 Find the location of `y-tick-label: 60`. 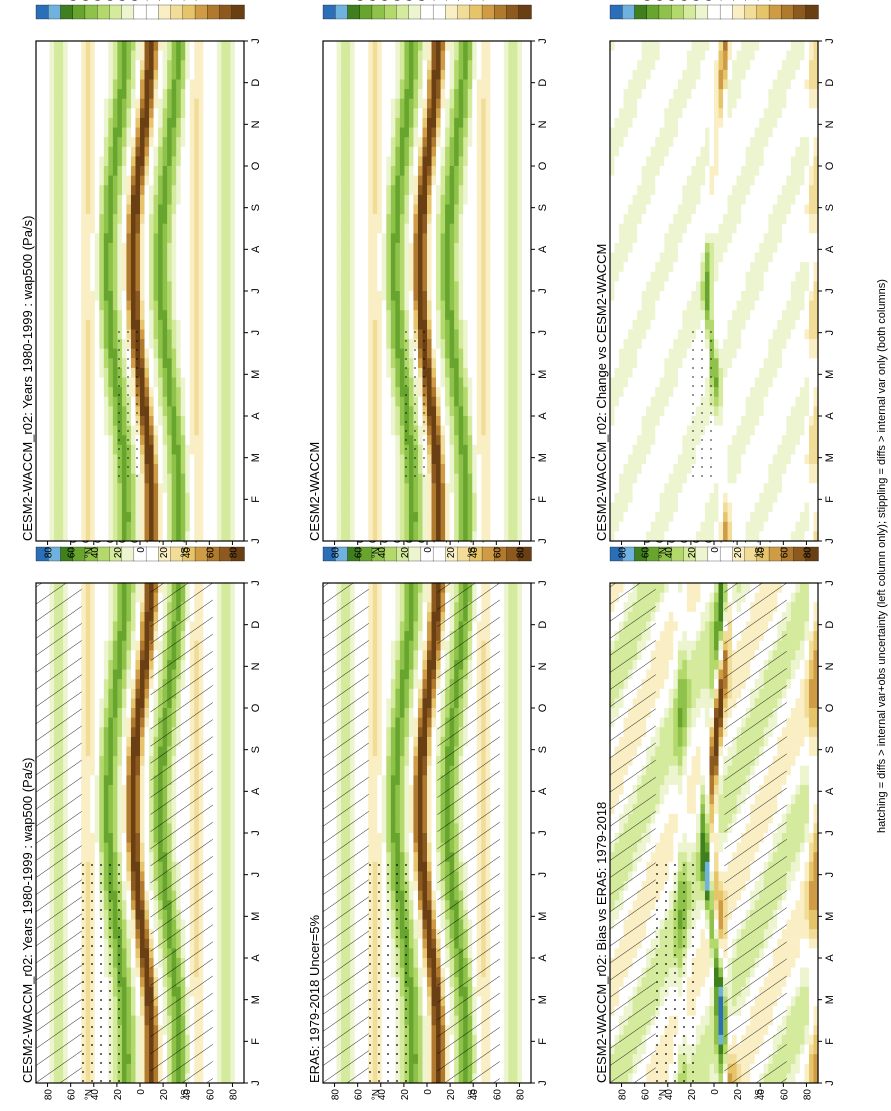

y-tick-label: 60 is located at coordinates (497, 1095).